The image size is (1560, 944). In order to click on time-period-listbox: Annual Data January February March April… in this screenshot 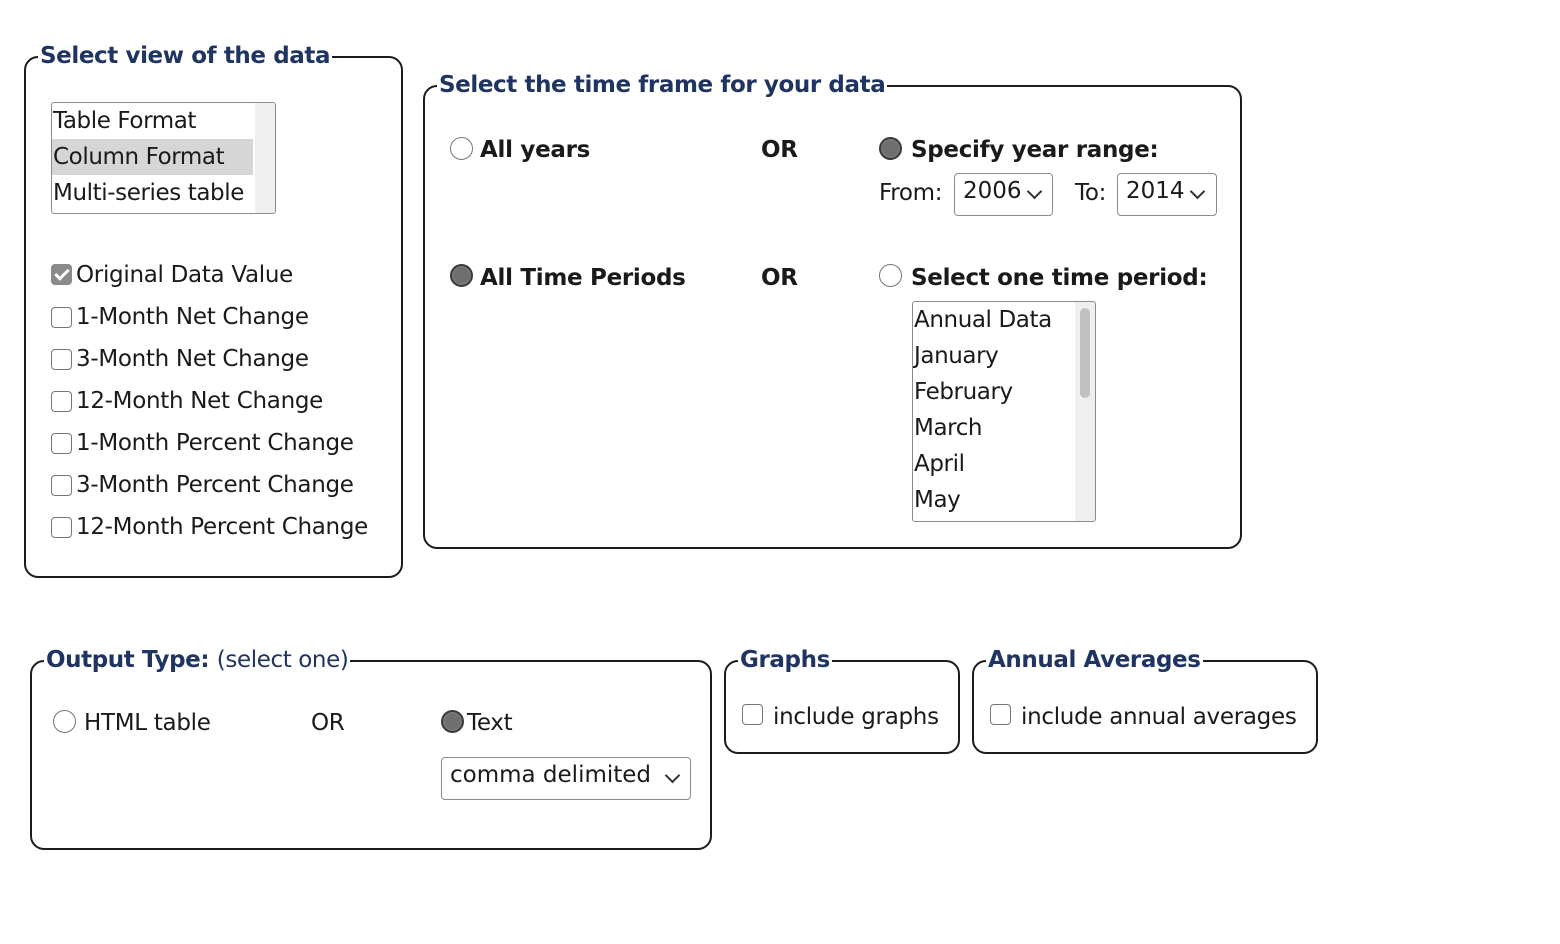, I will do `click(1004, 411)`.